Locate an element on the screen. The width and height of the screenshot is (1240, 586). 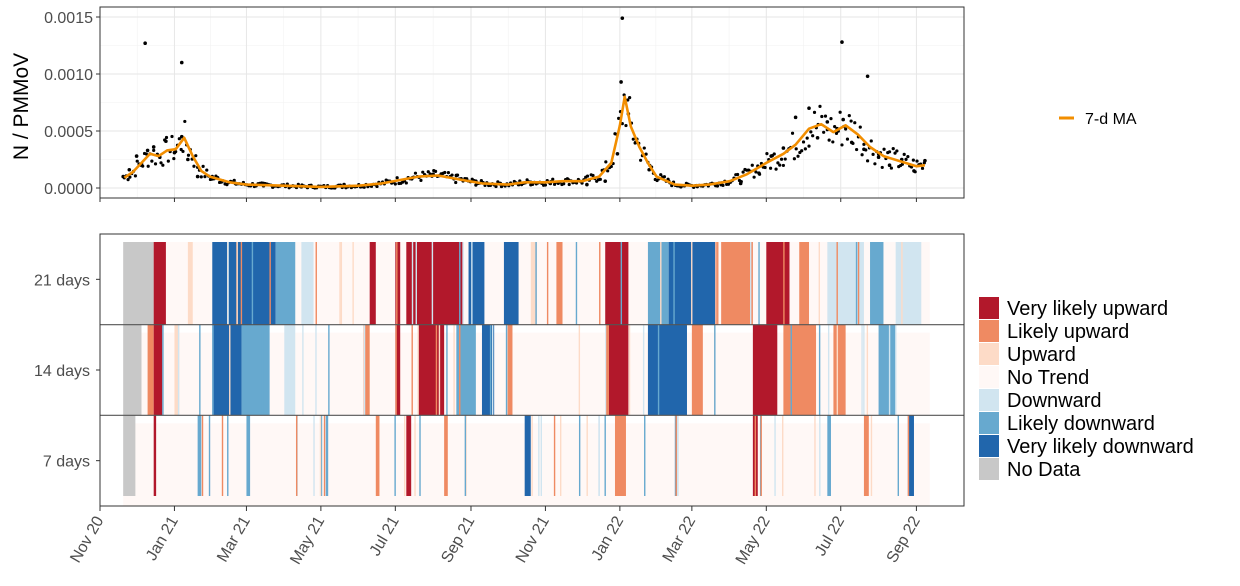
y-axis-label: N / PMMoV is located at coordinates (21, 106).